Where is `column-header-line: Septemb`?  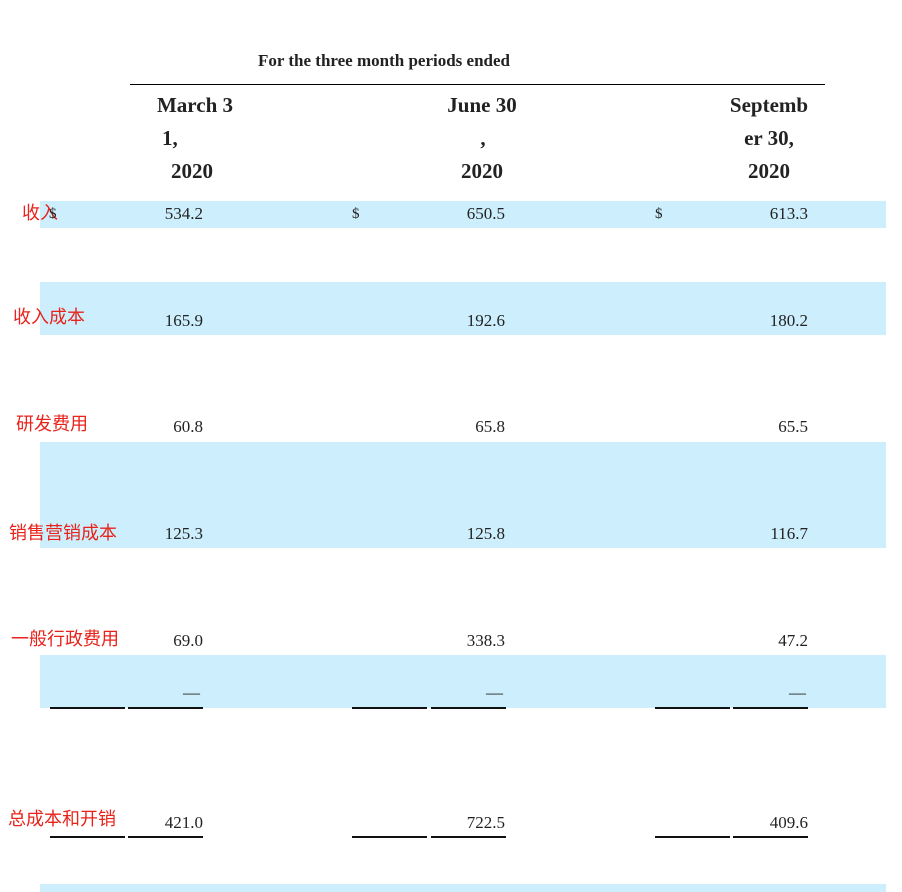
column-header-line: Septemb is located at coordinates (769, 105).